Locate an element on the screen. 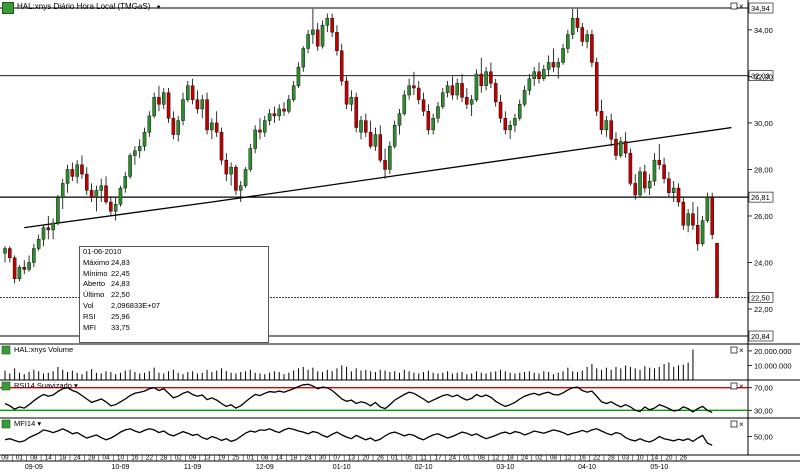 The height and width of the screenshot is (476, 800). x-tick-label: 02 is located at coordinates (539, 458).